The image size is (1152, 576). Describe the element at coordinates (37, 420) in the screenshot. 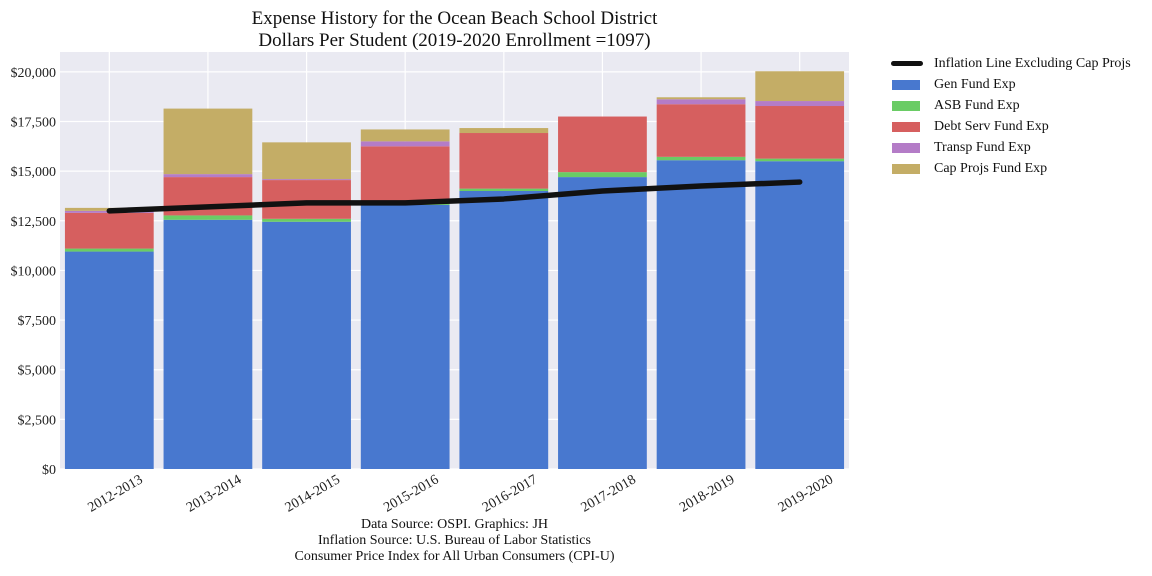

I see `y-tick-label: $2,500` at that location.